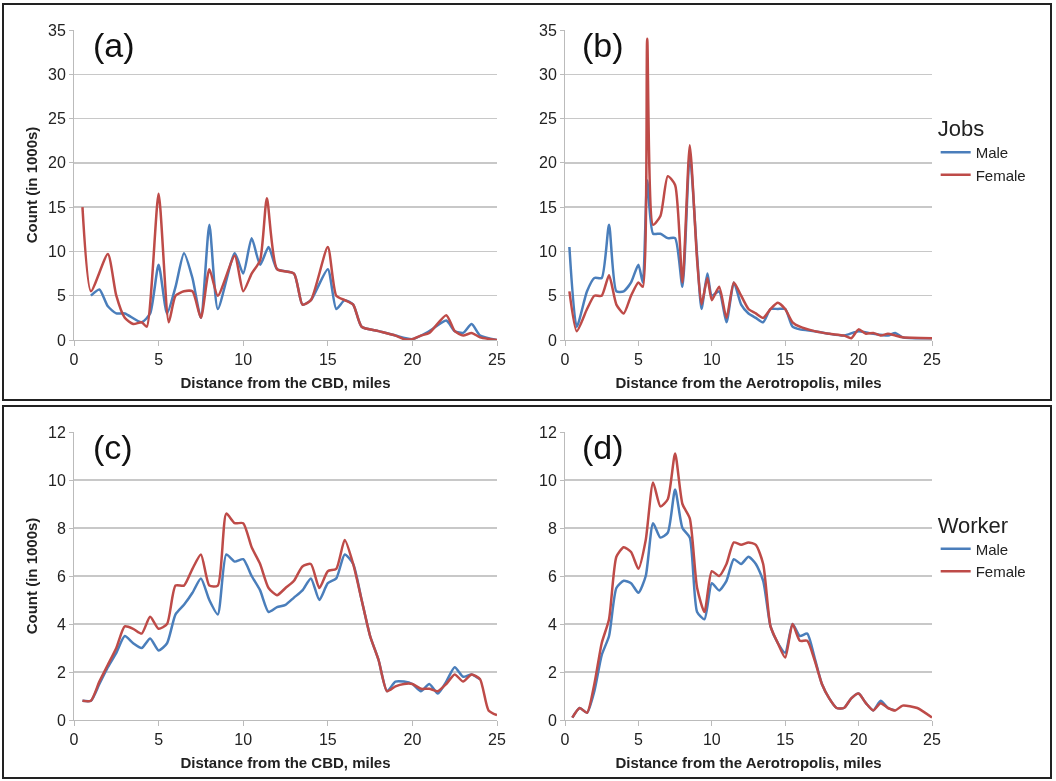 The height and width of the screenshot is (781, 1056). Describe the element at coordinates (113, 447) in the screenshot. I see `annotation: (c)` at that location.